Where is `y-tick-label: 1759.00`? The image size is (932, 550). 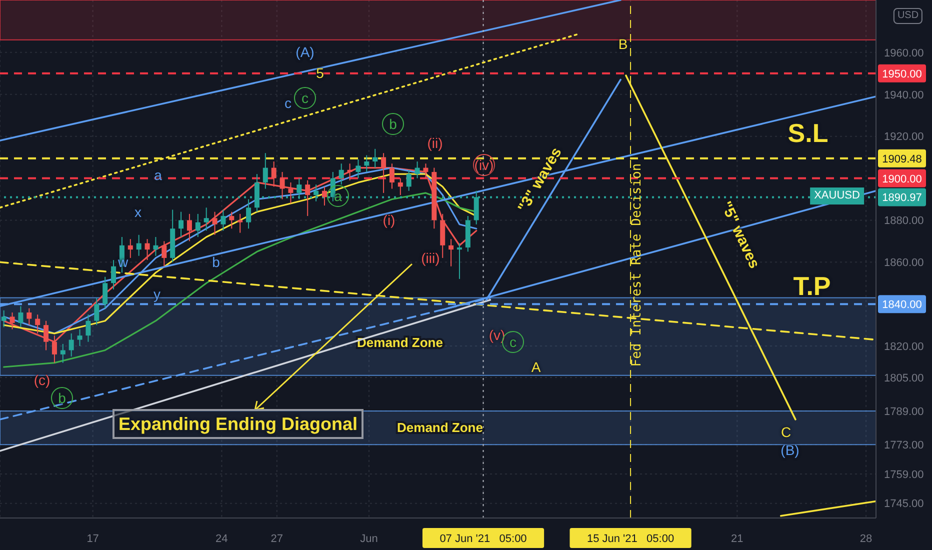
y-tick-label: 1759.00 is located at coordinates (904, 474).